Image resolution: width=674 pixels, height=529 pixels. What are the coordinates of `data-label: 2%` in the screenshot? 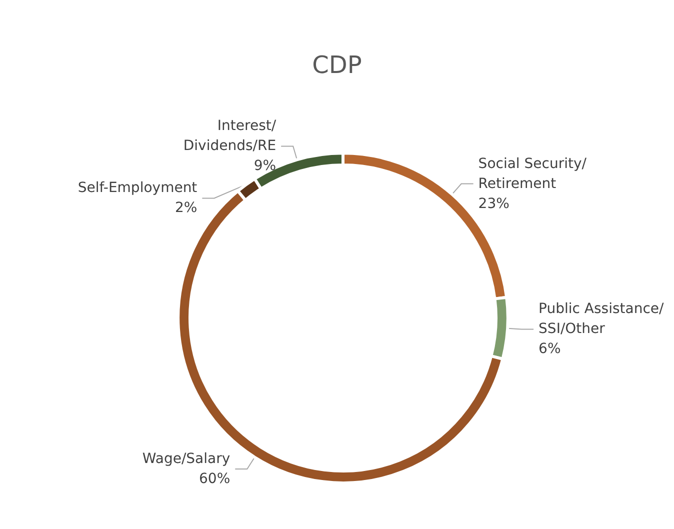 It's located at (186, 208).